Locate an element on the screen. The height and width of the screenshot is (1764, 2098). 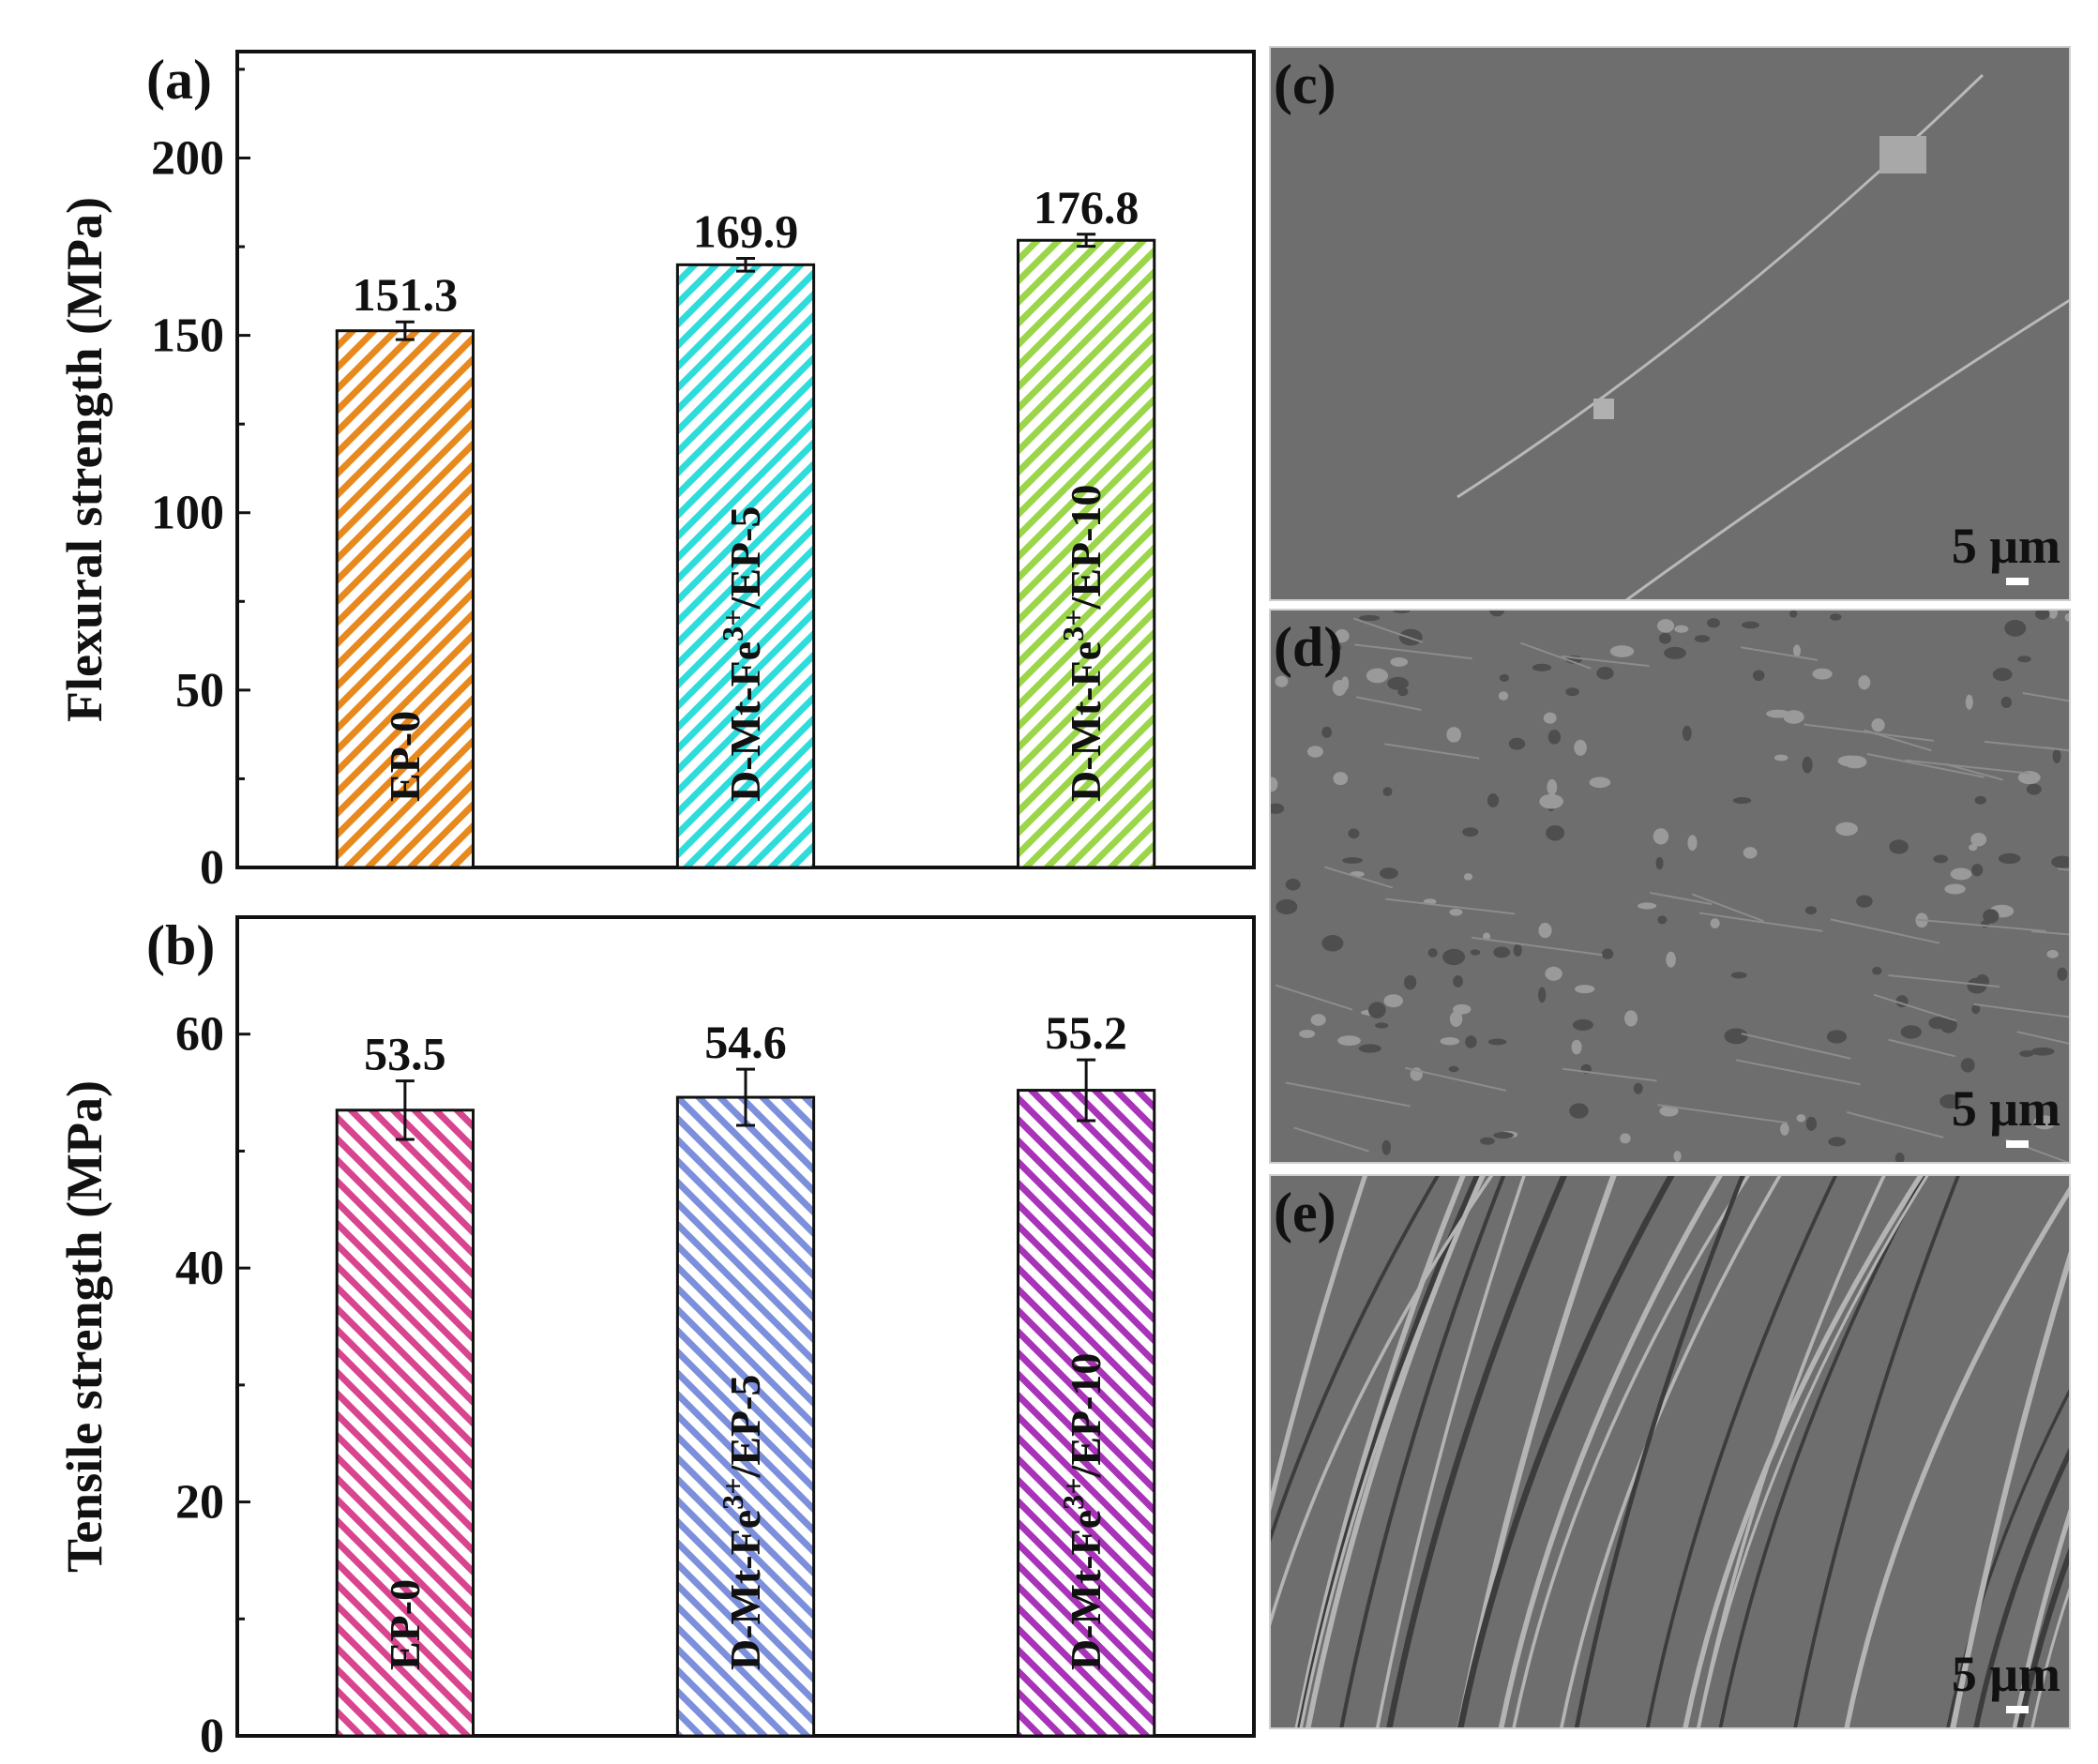
category-label: EP-0 is located at coordinates (405, 1624).